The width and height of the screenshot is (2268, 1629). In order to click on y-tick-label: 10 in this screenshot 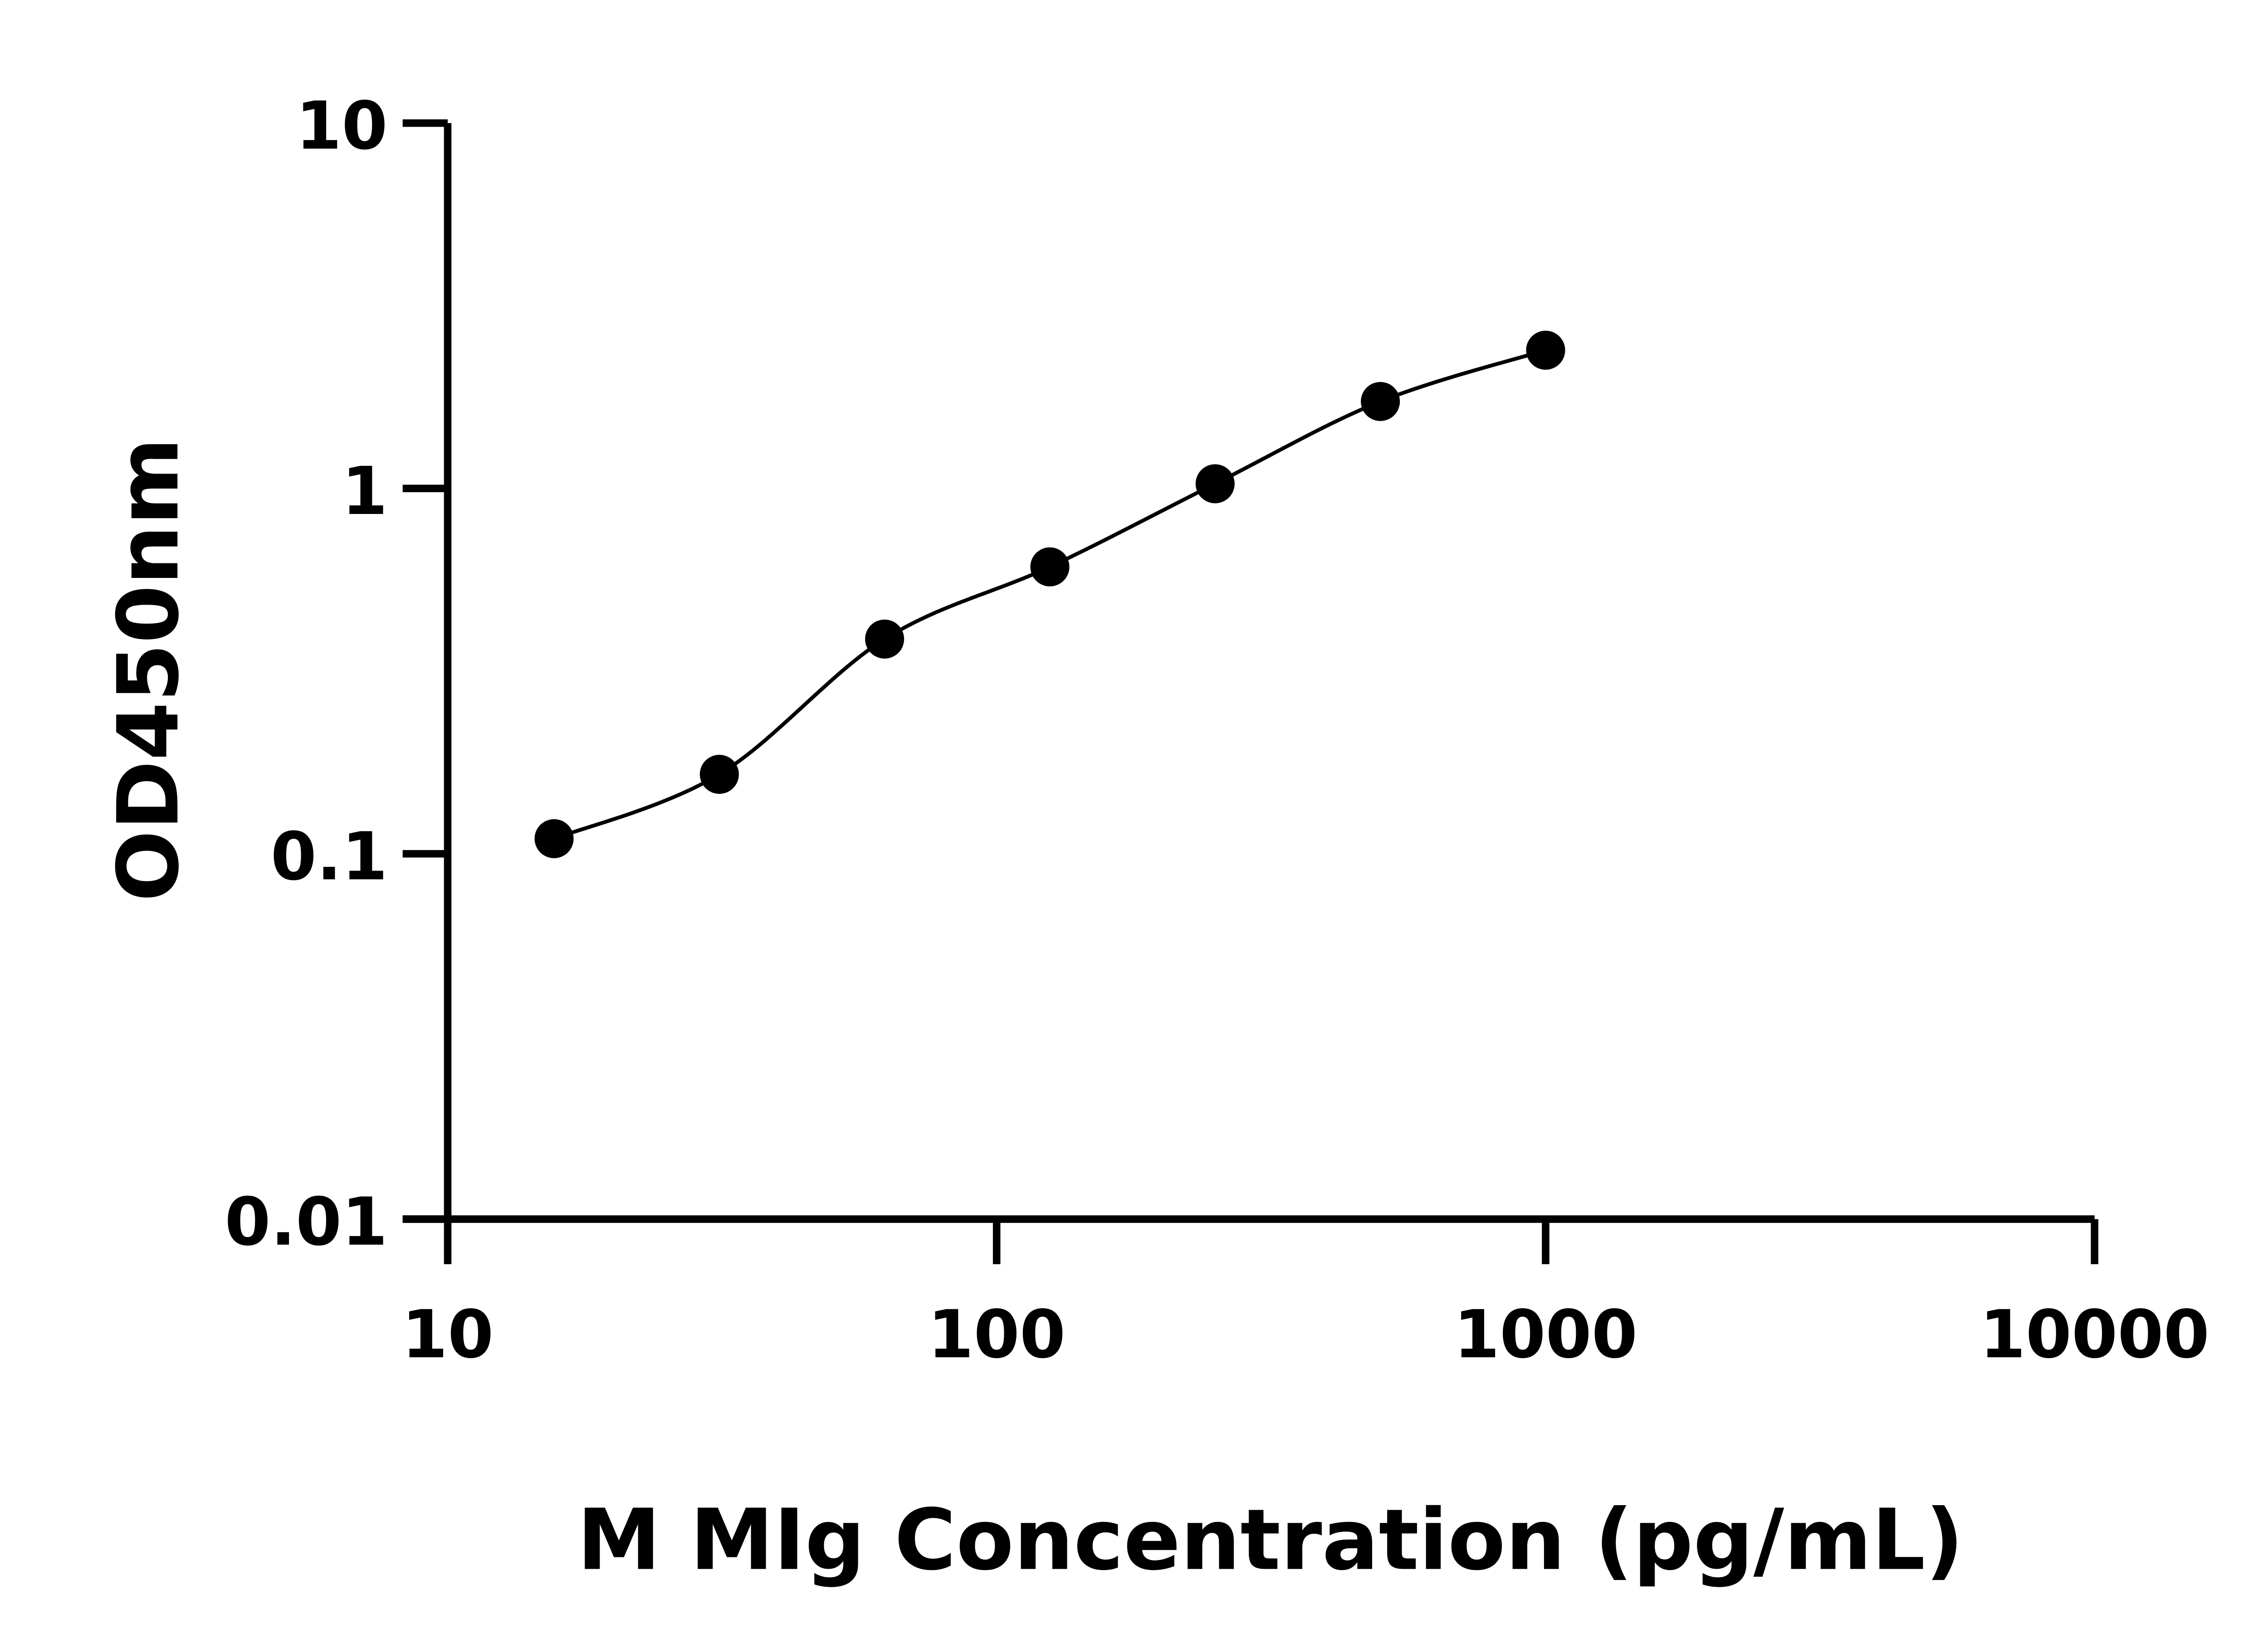, I will do `click(342, 126)`.